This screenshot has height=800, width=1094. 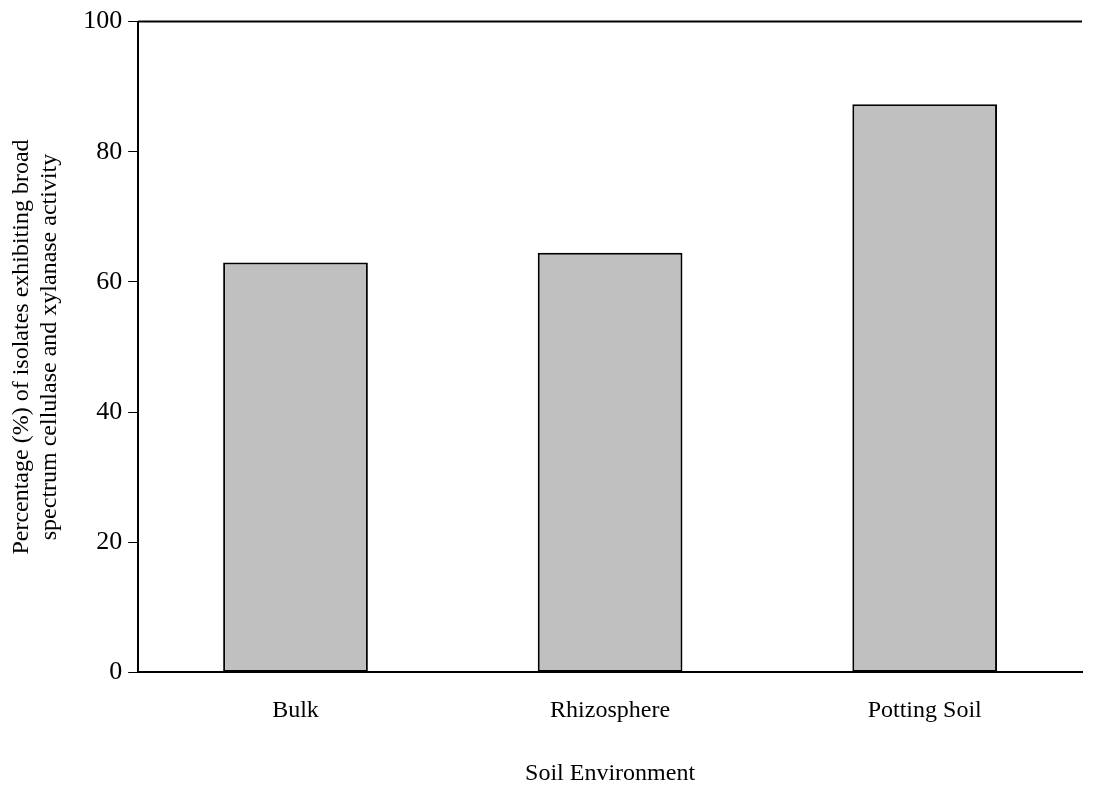 I want to click on y-axis-title: Percentage (%) of isolates exhibiting broad spectrum cellulase and xylanase activity, so click(x=34, y=347).